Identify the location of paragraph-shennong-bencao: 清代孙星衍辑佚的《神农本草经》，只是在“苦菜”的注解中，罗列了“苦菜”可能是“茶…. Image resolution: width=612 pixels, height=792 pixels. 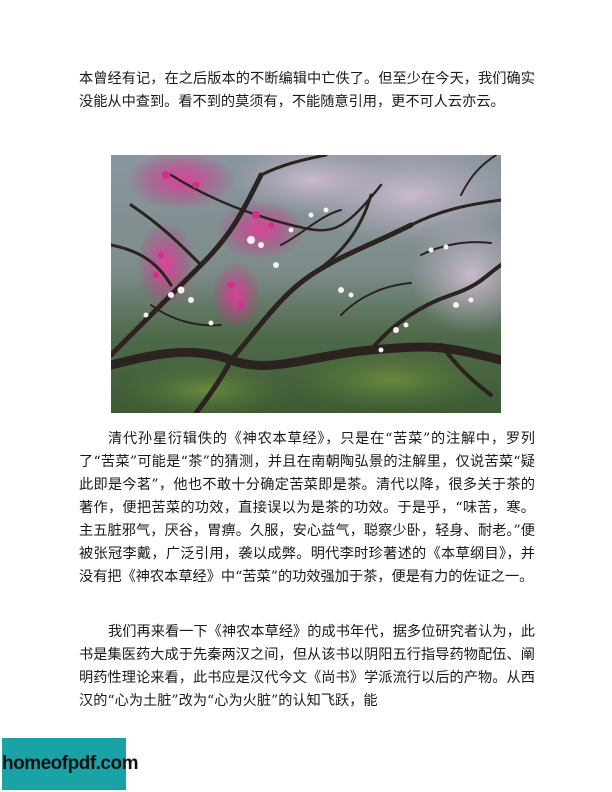
(307, 508).